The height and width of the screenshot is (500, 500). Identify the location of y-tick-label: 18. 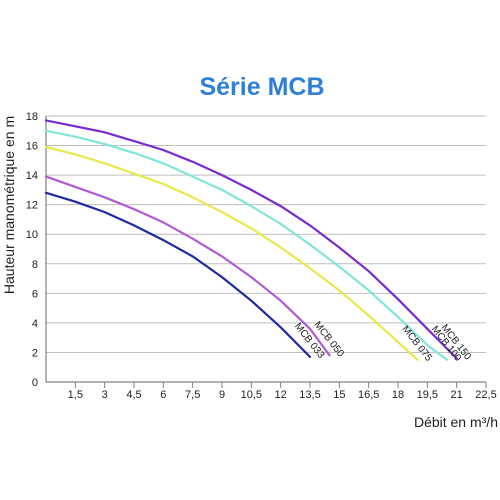
(32, 117).